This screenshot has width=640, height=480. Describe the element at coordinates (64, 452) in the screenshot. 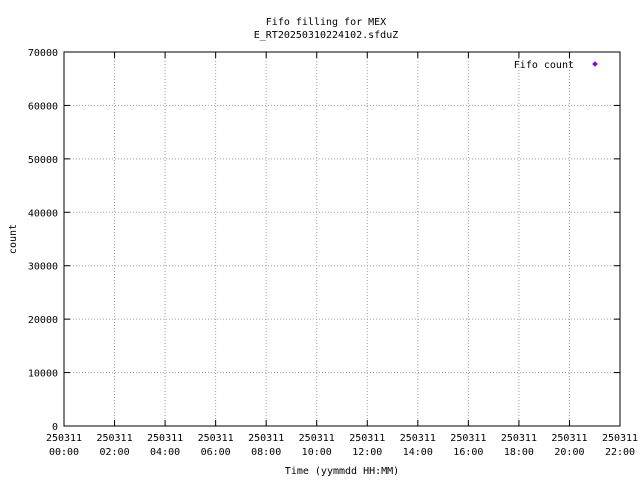

I see `x-tick-label-time: 00:00` at that location.